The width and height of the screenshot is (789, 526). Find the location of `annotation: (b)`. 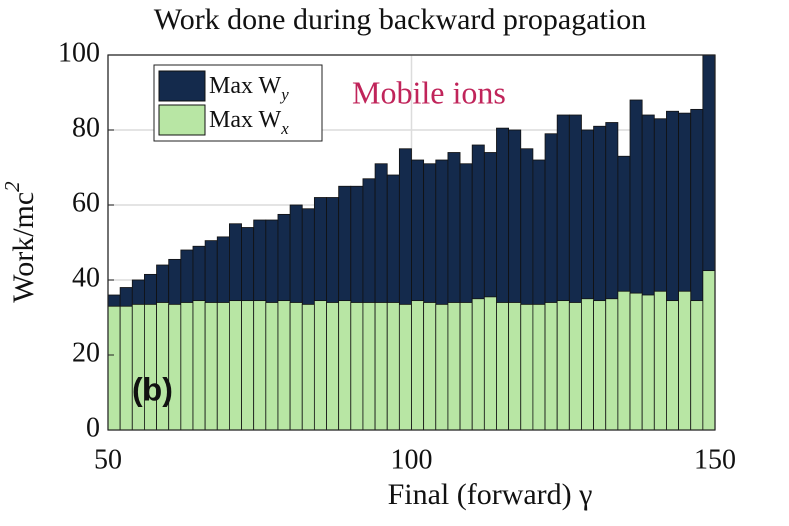

annotation: (b) is located at coordinates (152, 389).